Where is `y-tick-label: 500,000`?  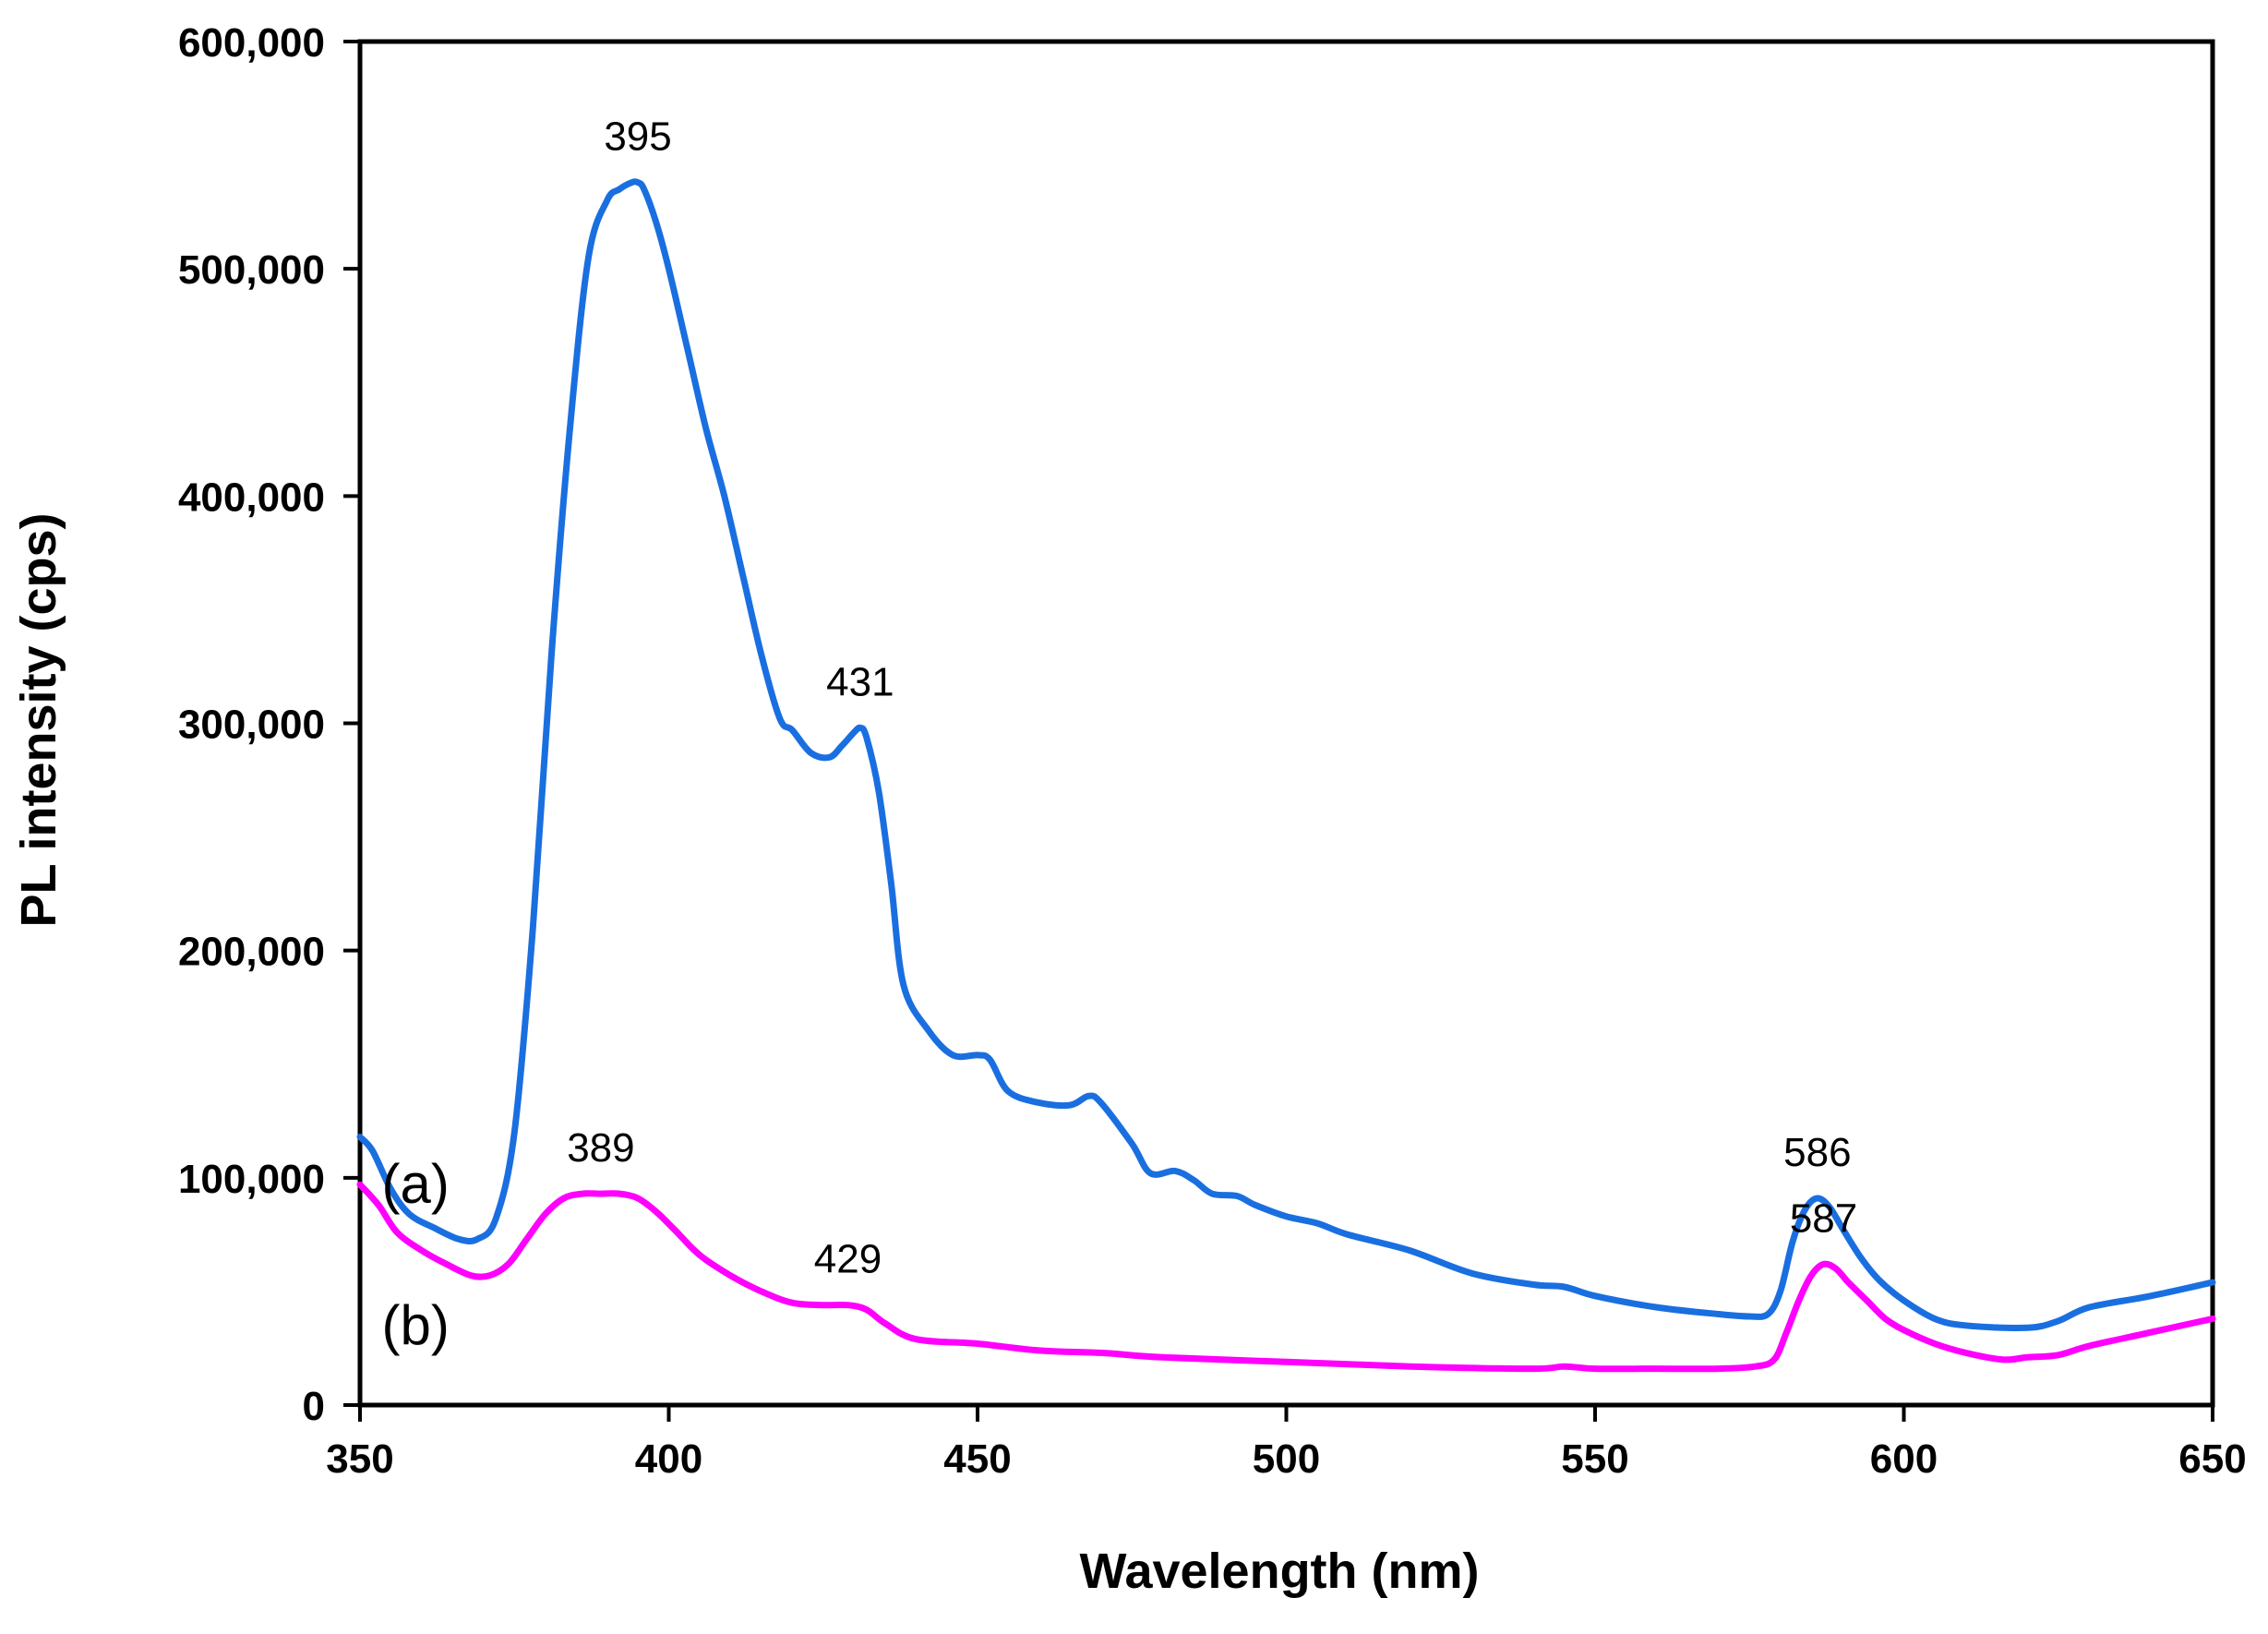 y-tick-label: 500,000 is located at coordinates (251, 270).